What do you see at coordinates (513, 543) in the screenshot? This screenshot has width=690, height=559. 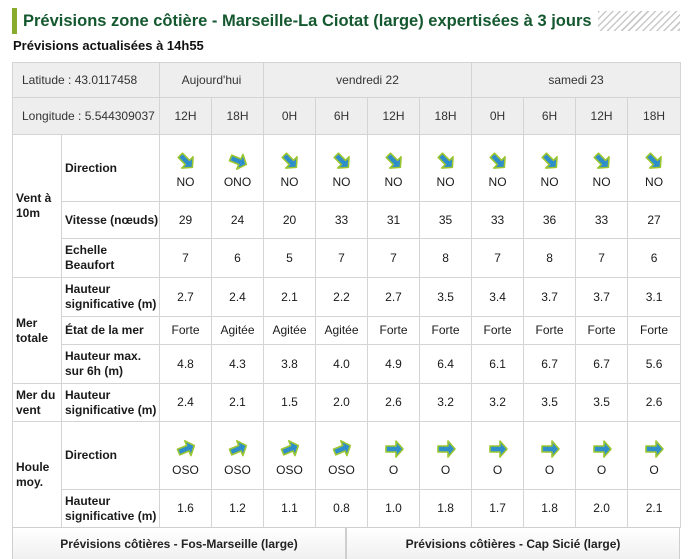 I see `link-cap-sicie: Prévisions côtières - Cap Sicié (large)` at bounding box center [513, 543].